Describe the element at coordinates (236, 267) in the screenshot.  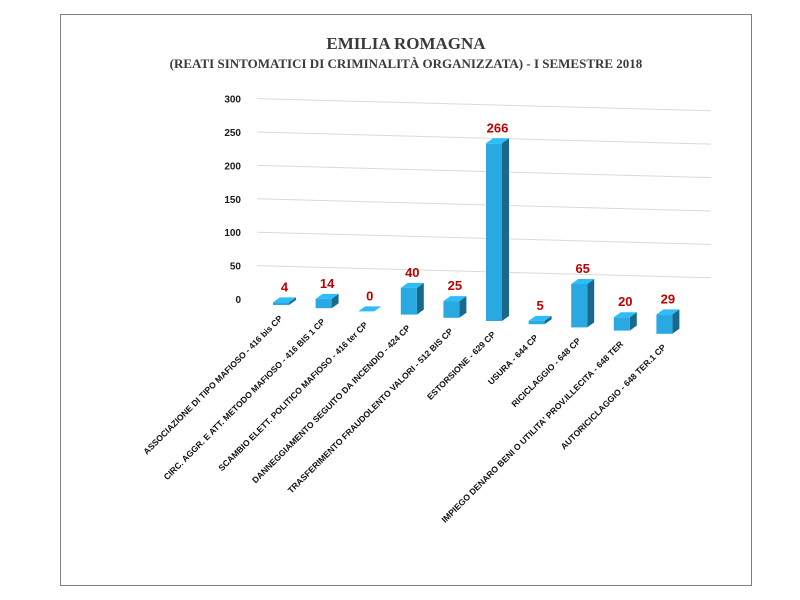
I see `y-tick-label: 50` at that location.